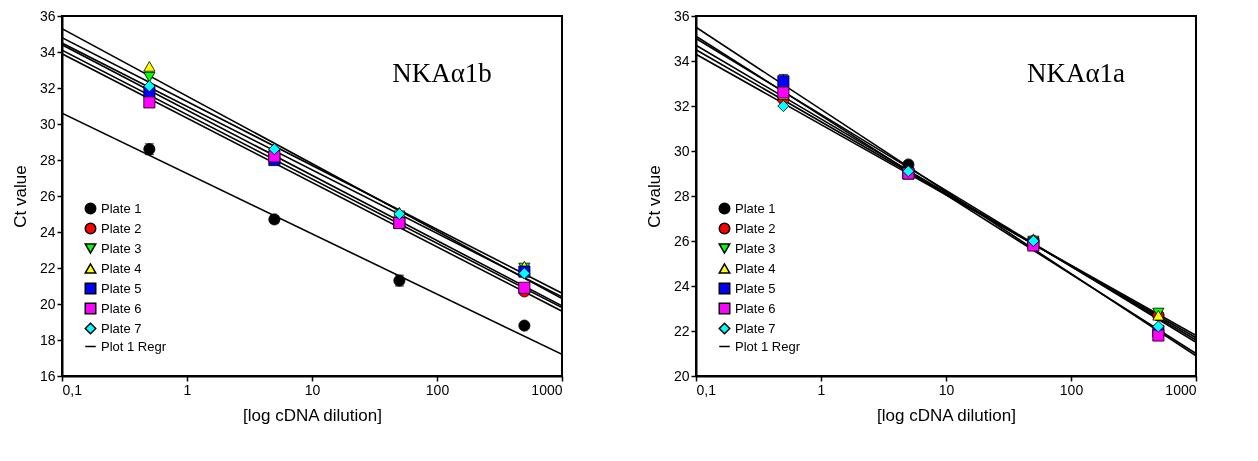  I want to click on annotation: NKAα1b, so click(442, 72).